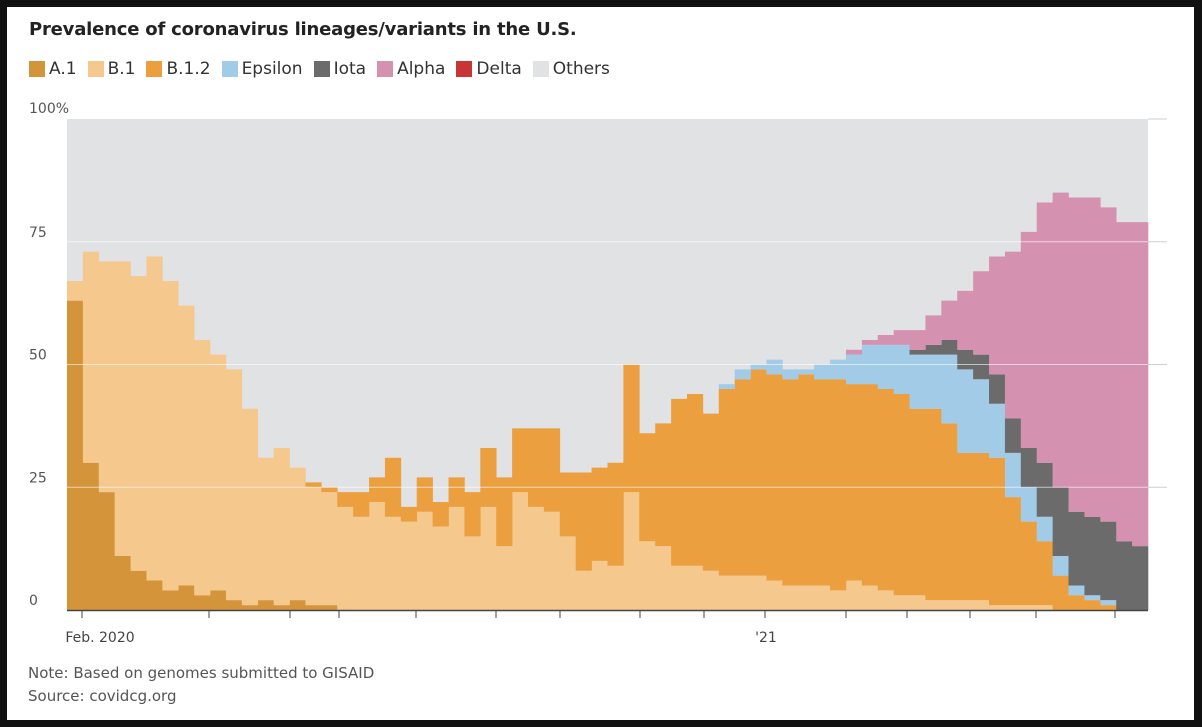 This screenshot has height=727, width=1202. I want to click on x-tick-label: Feb. 2020, so click(99, 638).